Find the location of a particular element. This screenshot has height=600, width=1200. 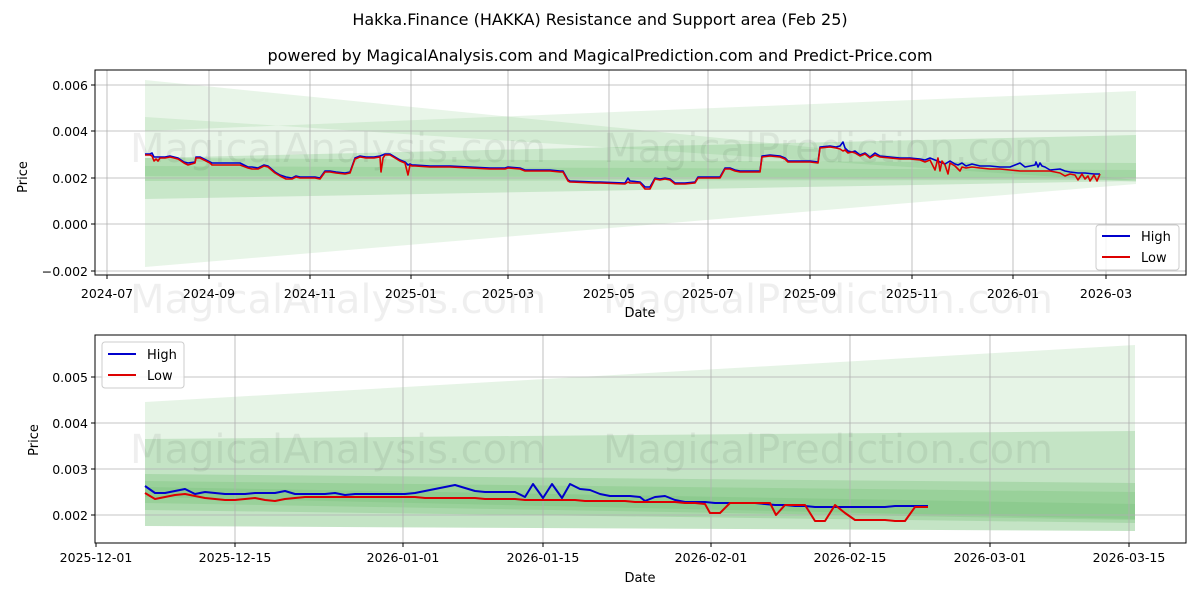

bottom-ytick-label: 0.002 is located at coordinates (70, 515).